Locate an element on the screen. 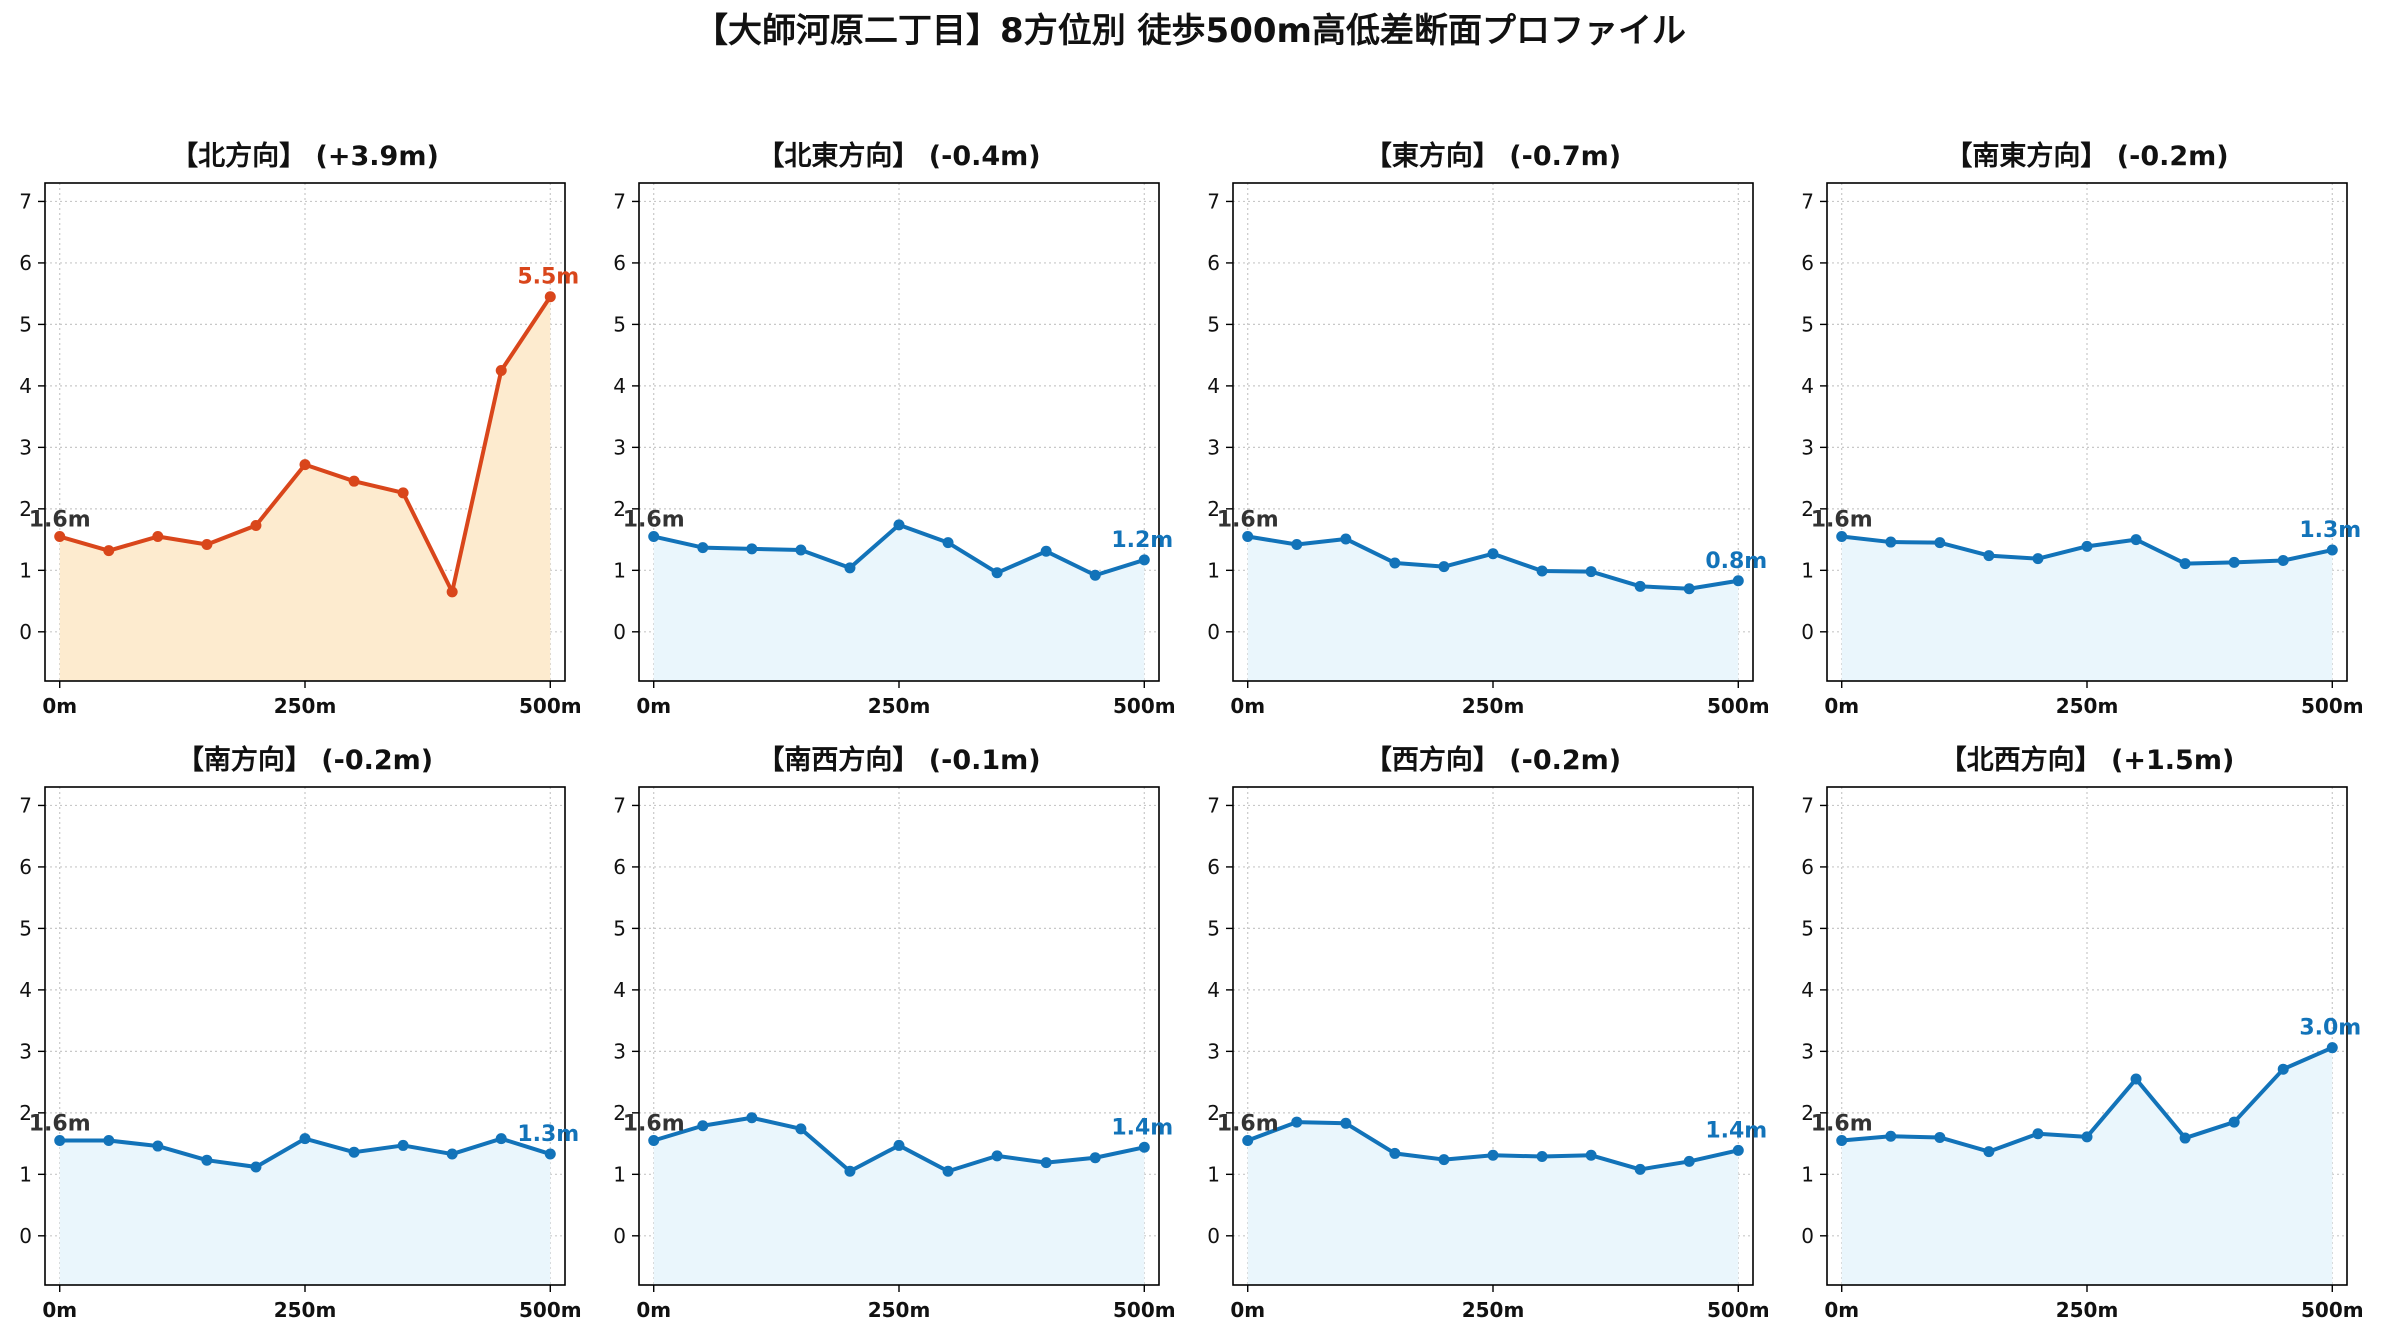 Image resolution: width=2381 pixels, height=1340 pixels. end-elevation-label: 0.8m is located at coordinates (1736, 561).